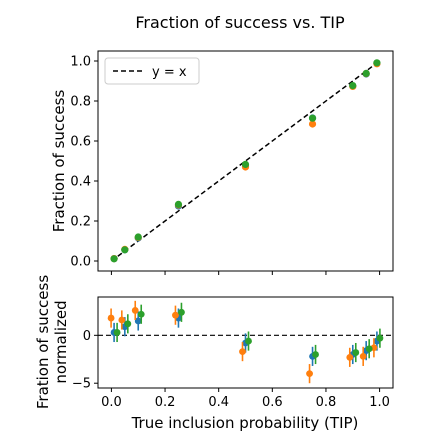 The image size is (436, 436). Describe the element at coordinates (81, 384) in the screenshot. I see `bottom-y-tick-label: −5` at that location.